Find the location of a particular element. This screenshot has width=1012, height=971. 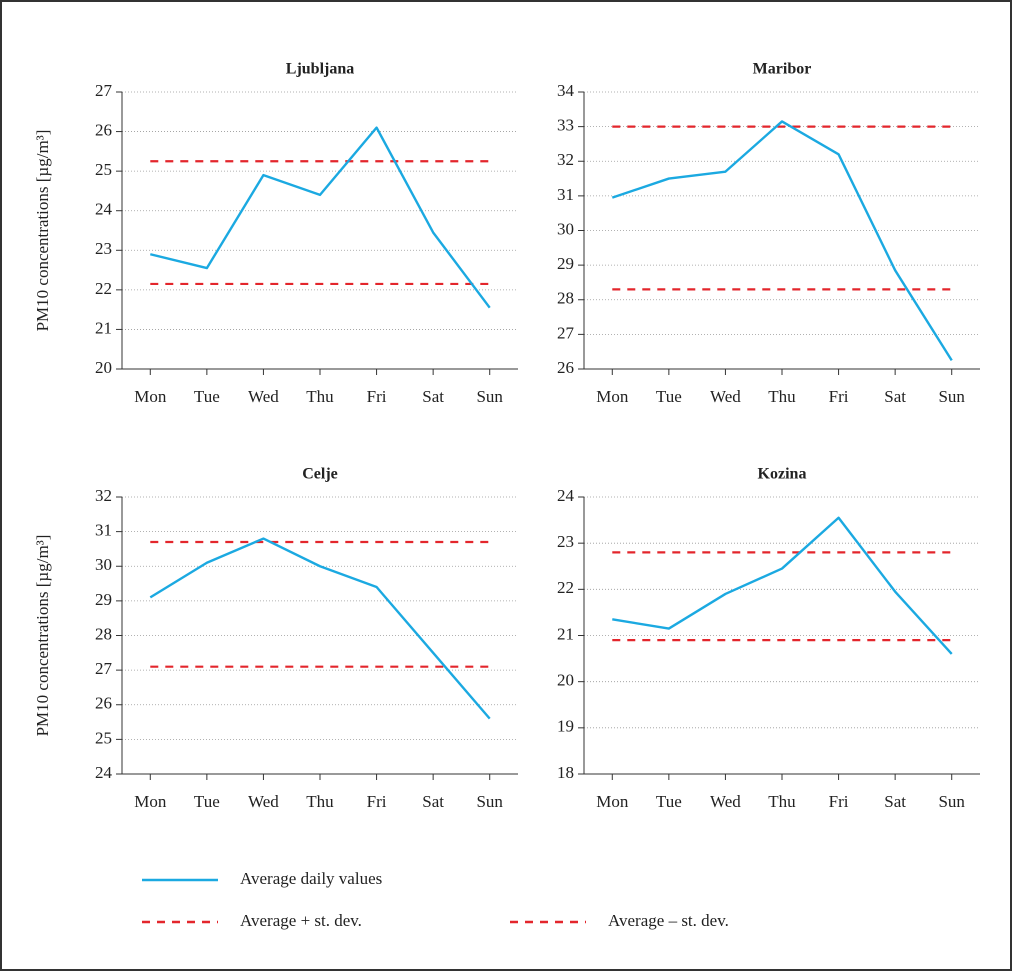

chart-title: Ljubljana is located at coordinates (320, 69).